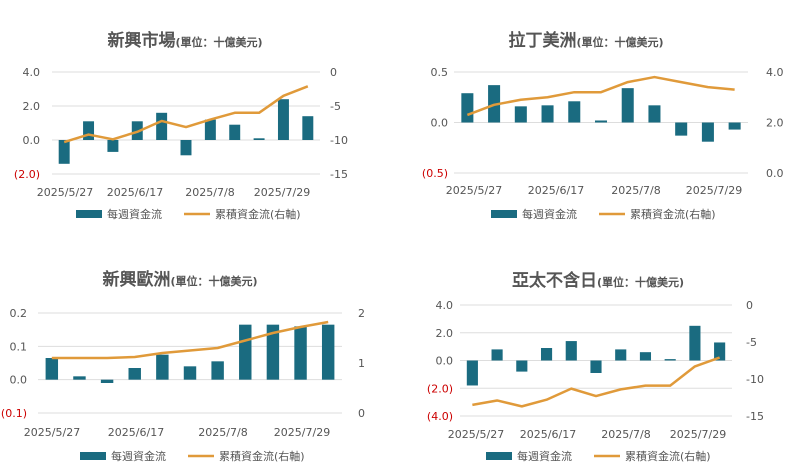 This screenshot has width=792, height=475. Describe the element at coordinates (136, 279) in the screenshot. I see `chart-title-main: 新興歐洲` at that location.